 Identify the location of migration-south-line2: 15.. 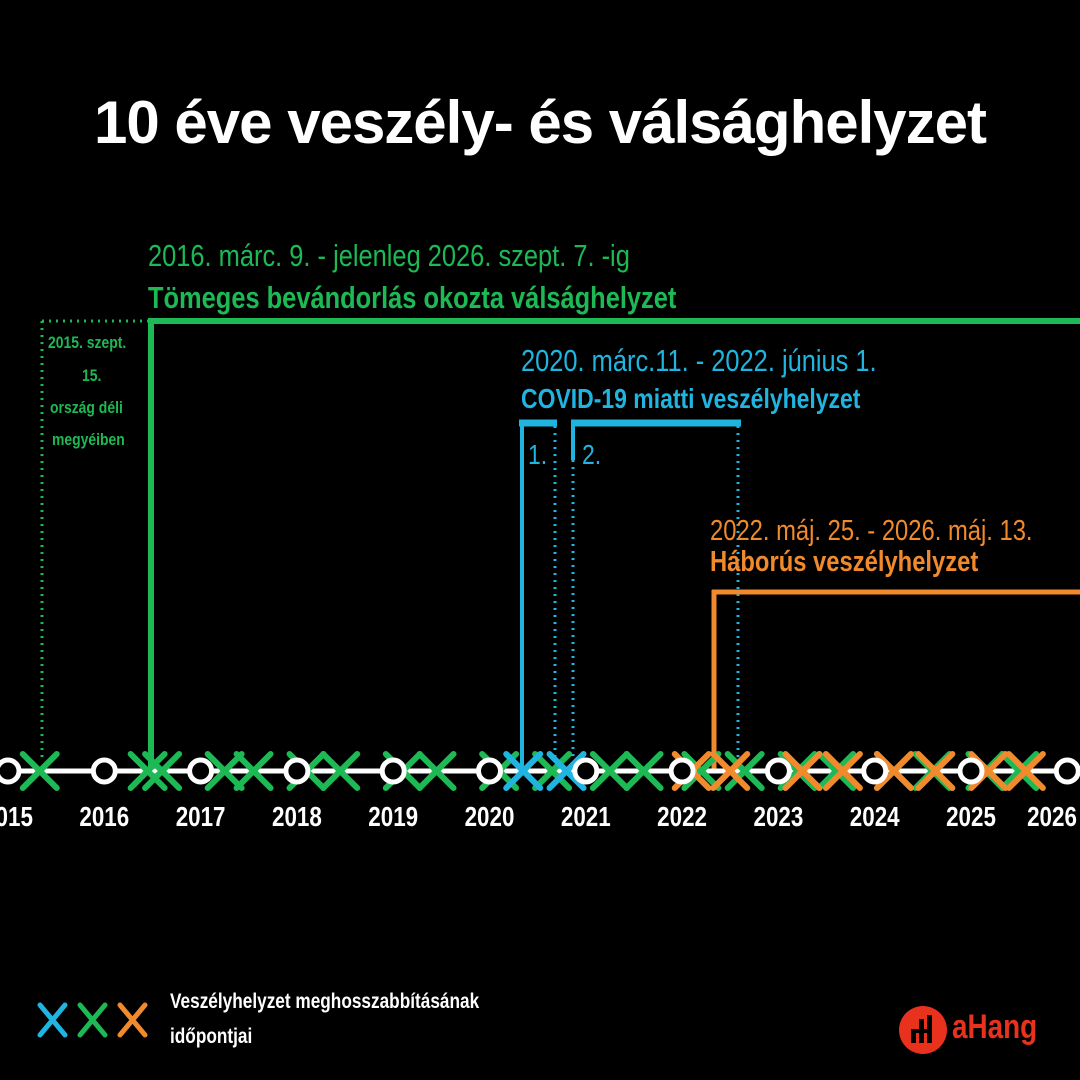
(92, 375).